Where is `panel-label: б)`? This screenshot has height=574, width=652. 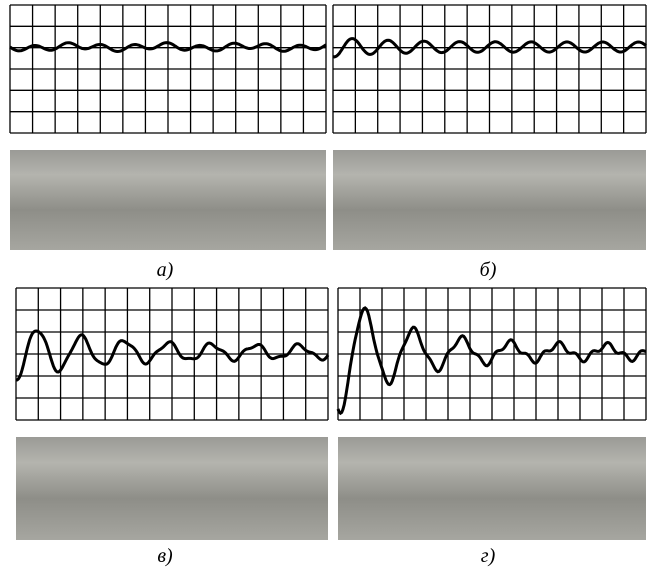 panel-label: б) is located at coordinates (488, 270).